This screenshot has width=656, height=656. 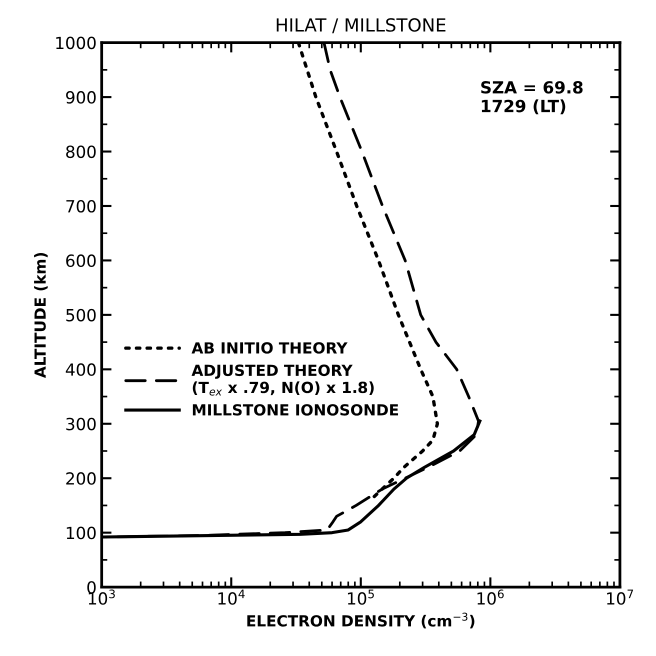 I want to click on y-tick-label: 600, so click(x=81, y=260).